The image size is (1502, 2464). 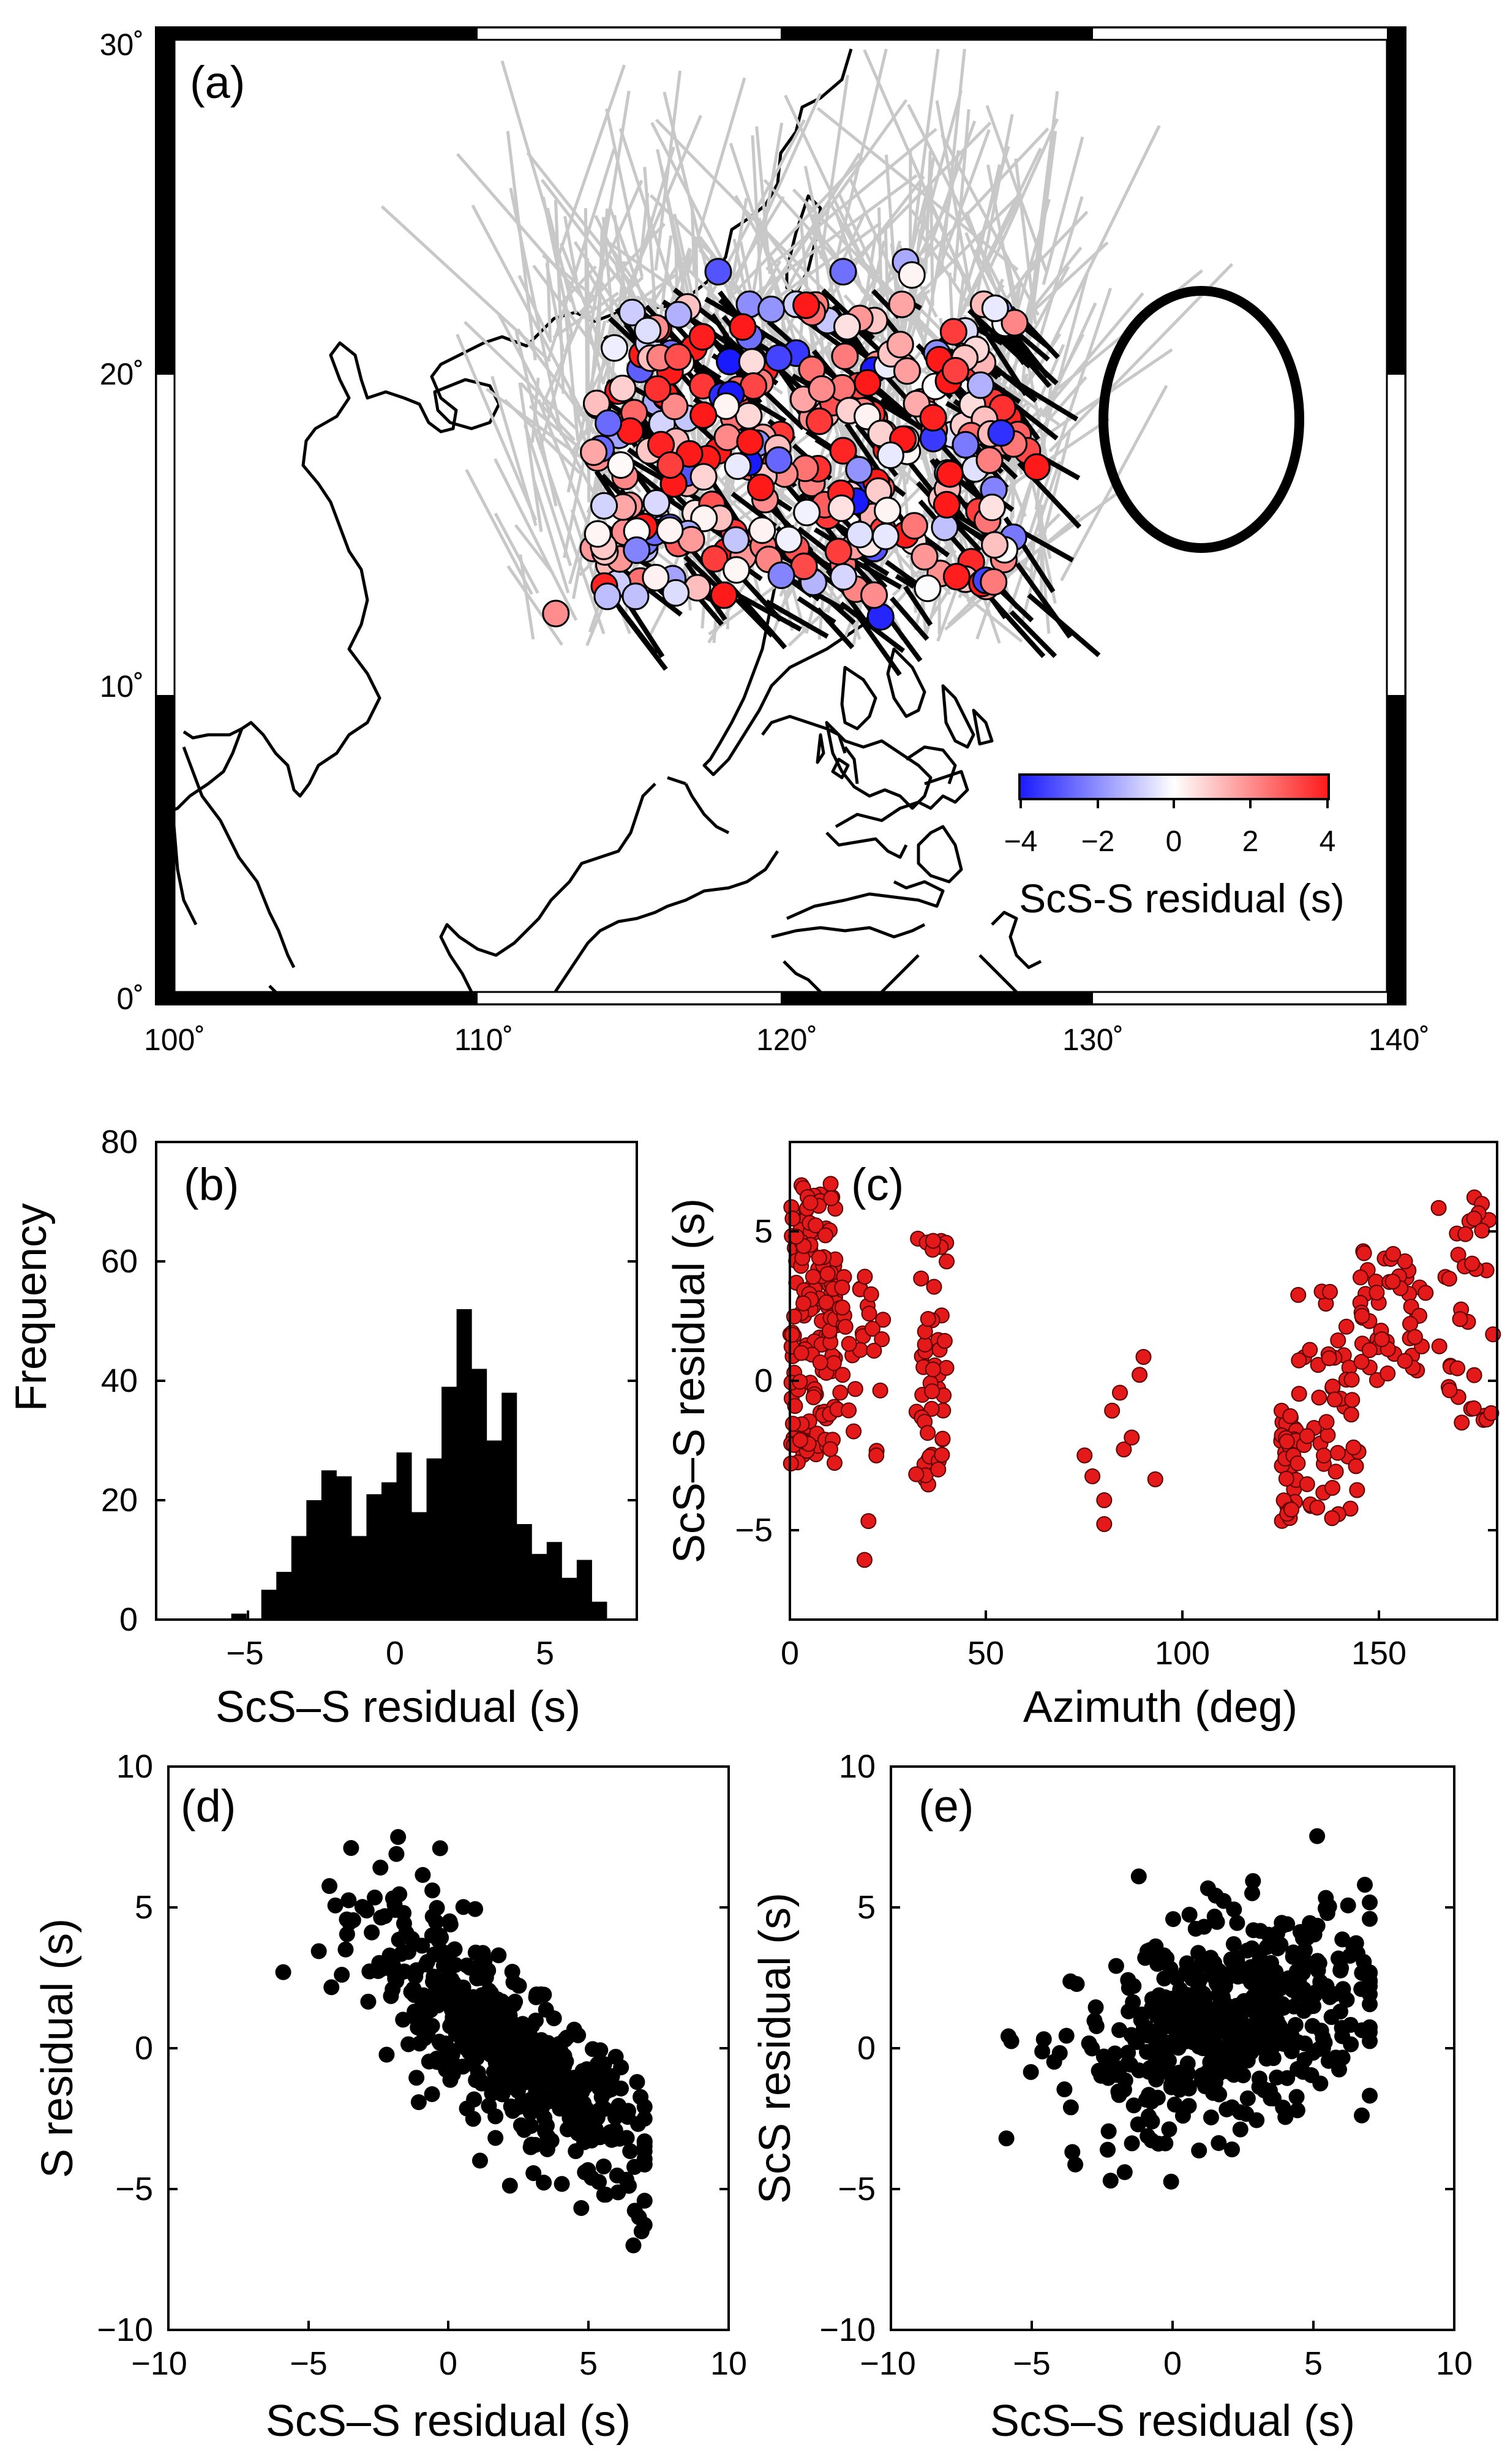 What do you see at coordinates (847, 2330) in the screenshot?
I see `e-ytick-m10: −10` at bounding box center [847, 2330].